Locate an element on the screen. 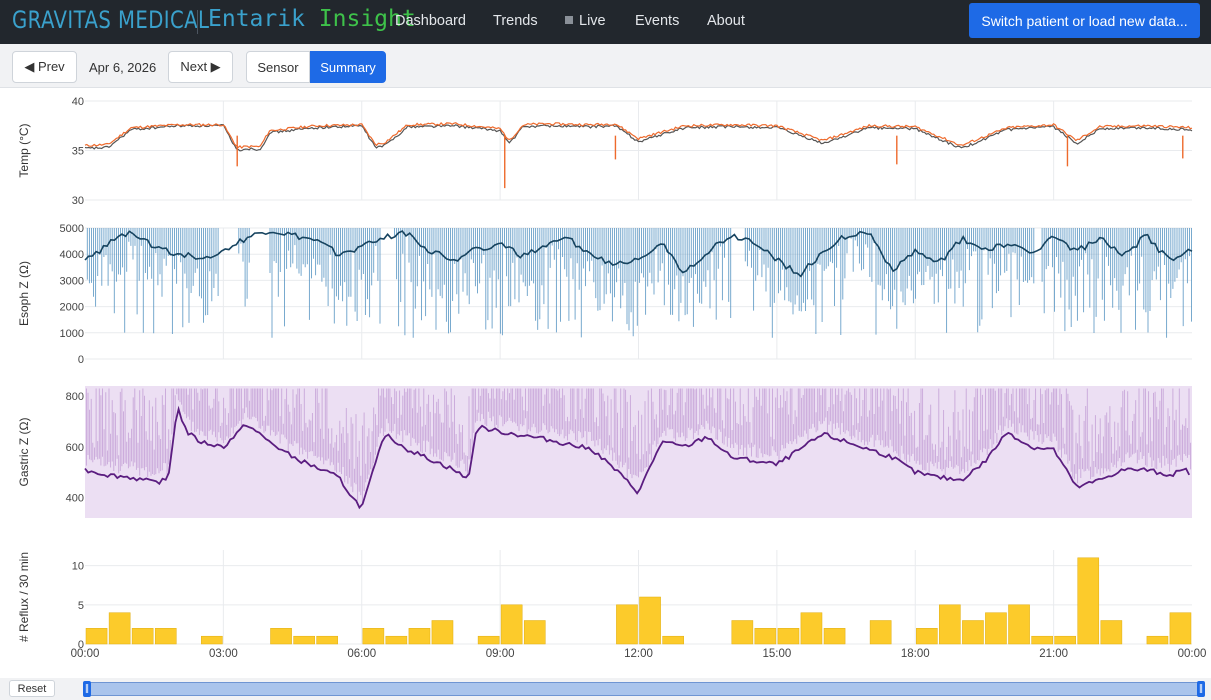  y-tick-label: 35 is located at coordinates (78, 152).